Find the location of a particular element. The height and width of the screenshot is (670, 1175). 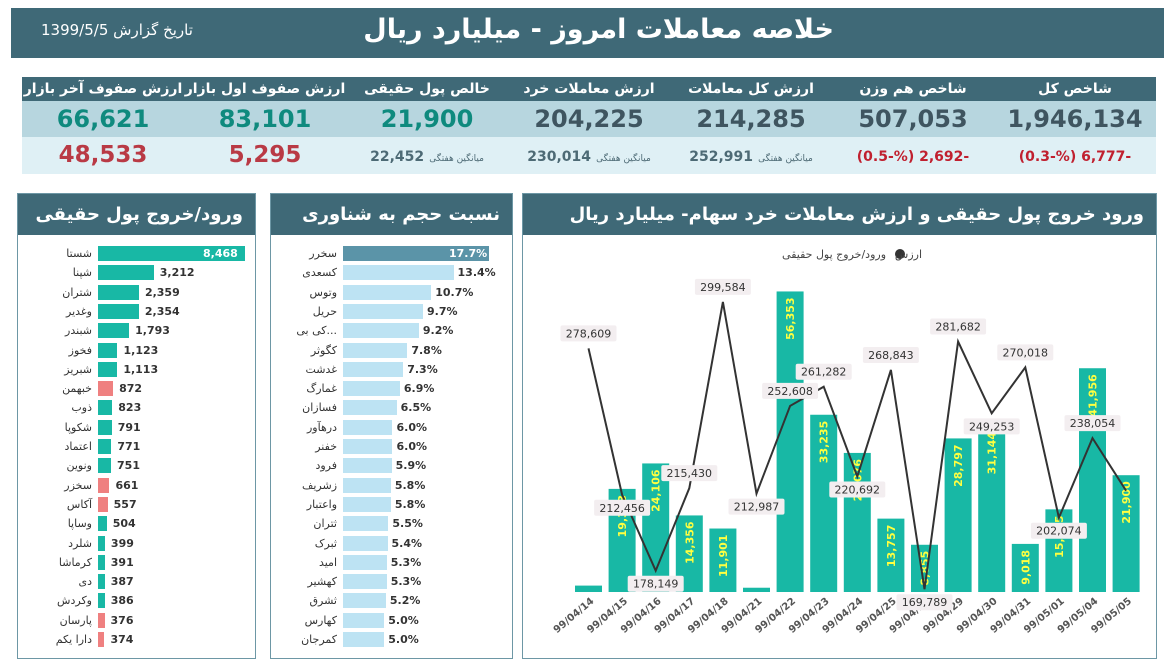

ratio-row: خفنر 6.0% is located at coordinates (391, 447).